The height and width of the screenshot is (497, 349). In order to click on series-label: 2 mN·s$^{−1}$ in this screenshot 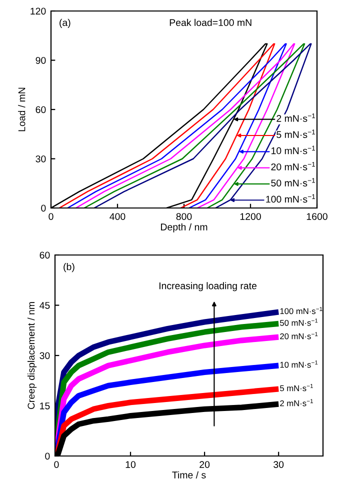, I will do `click(296, 402)`.